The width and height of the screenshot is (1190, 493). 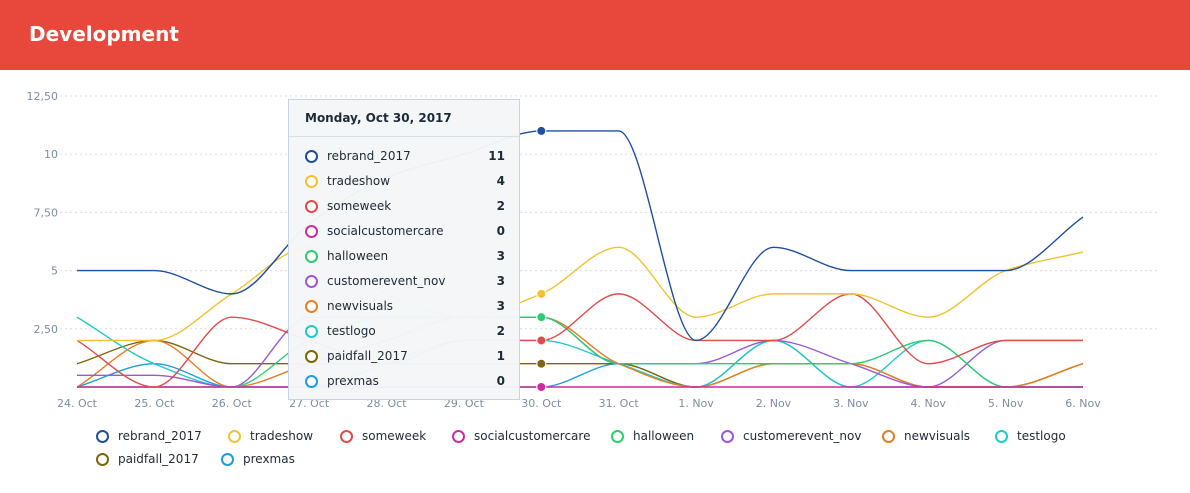 What do you see at coordinates (541, 340) in the screenshot?
I see `data-point-someweek` at bounding box center [541, 340].